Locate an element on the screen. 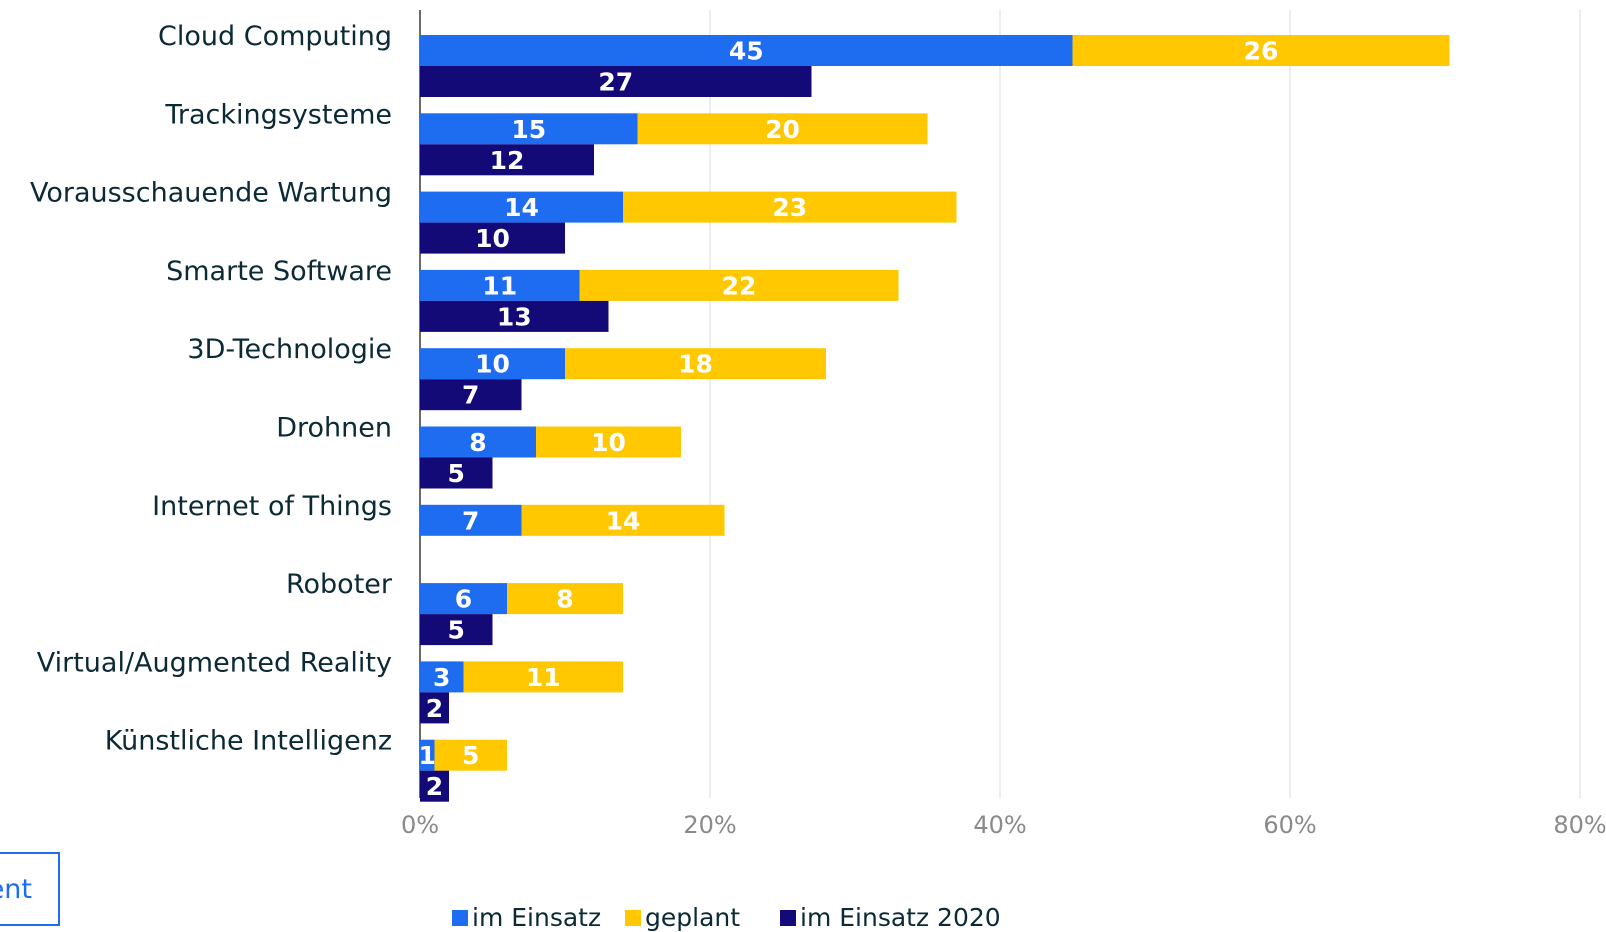 This screenshot has height=932, width=1606. category-label: Trackingsysteme is located at coordinates (278, 114).